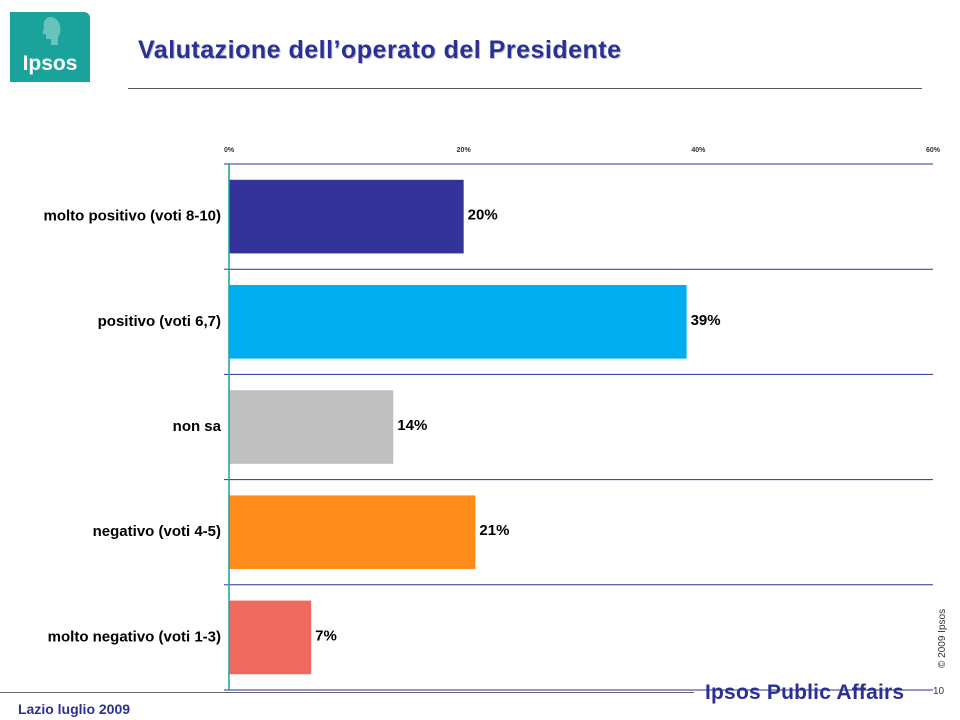 The width and height of the screenshot is (960, 720). Describe the element at coordinates (380, 50) in the screenshot. I see `page-title: Valutazione dell’operato del Presidente` at that location.